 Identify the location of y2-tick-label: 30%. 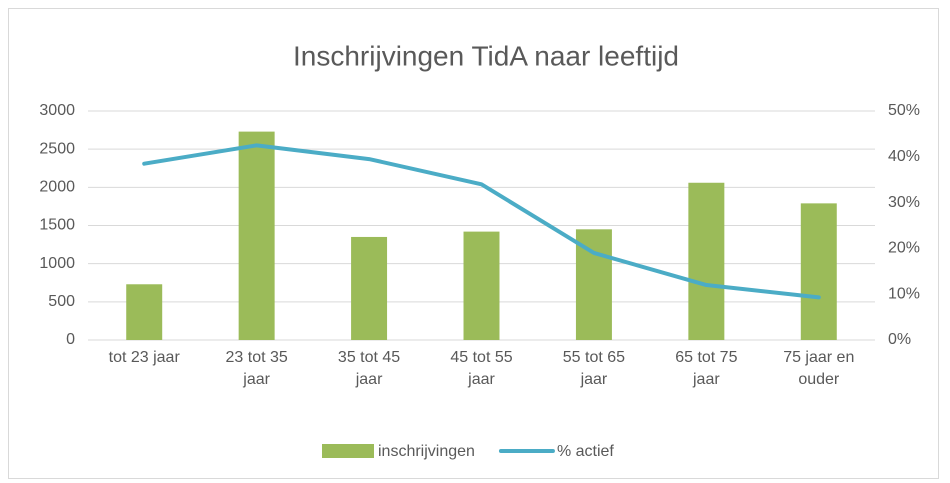
(904, 202).